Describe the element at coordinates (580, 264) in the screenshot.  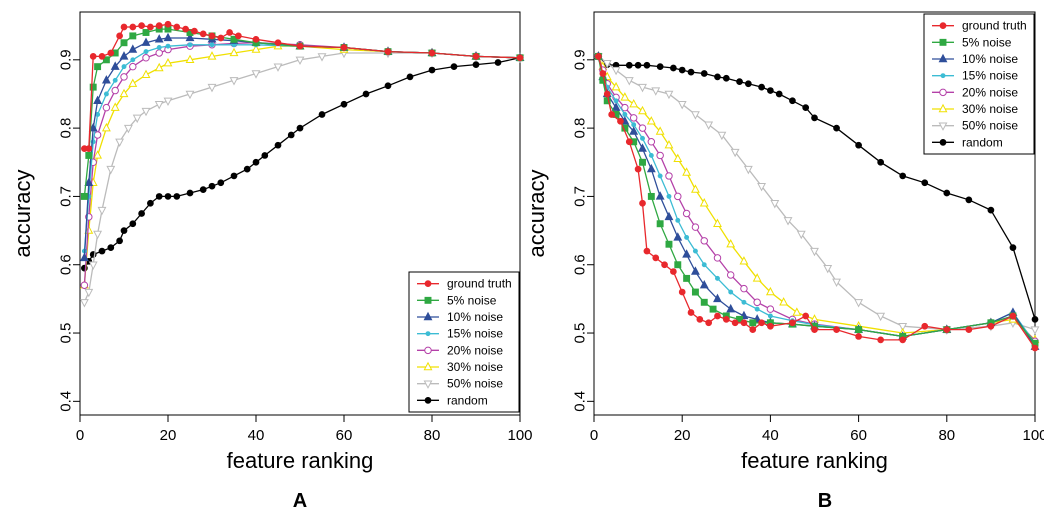
I see `y-tick-label: 0.6` at that location.